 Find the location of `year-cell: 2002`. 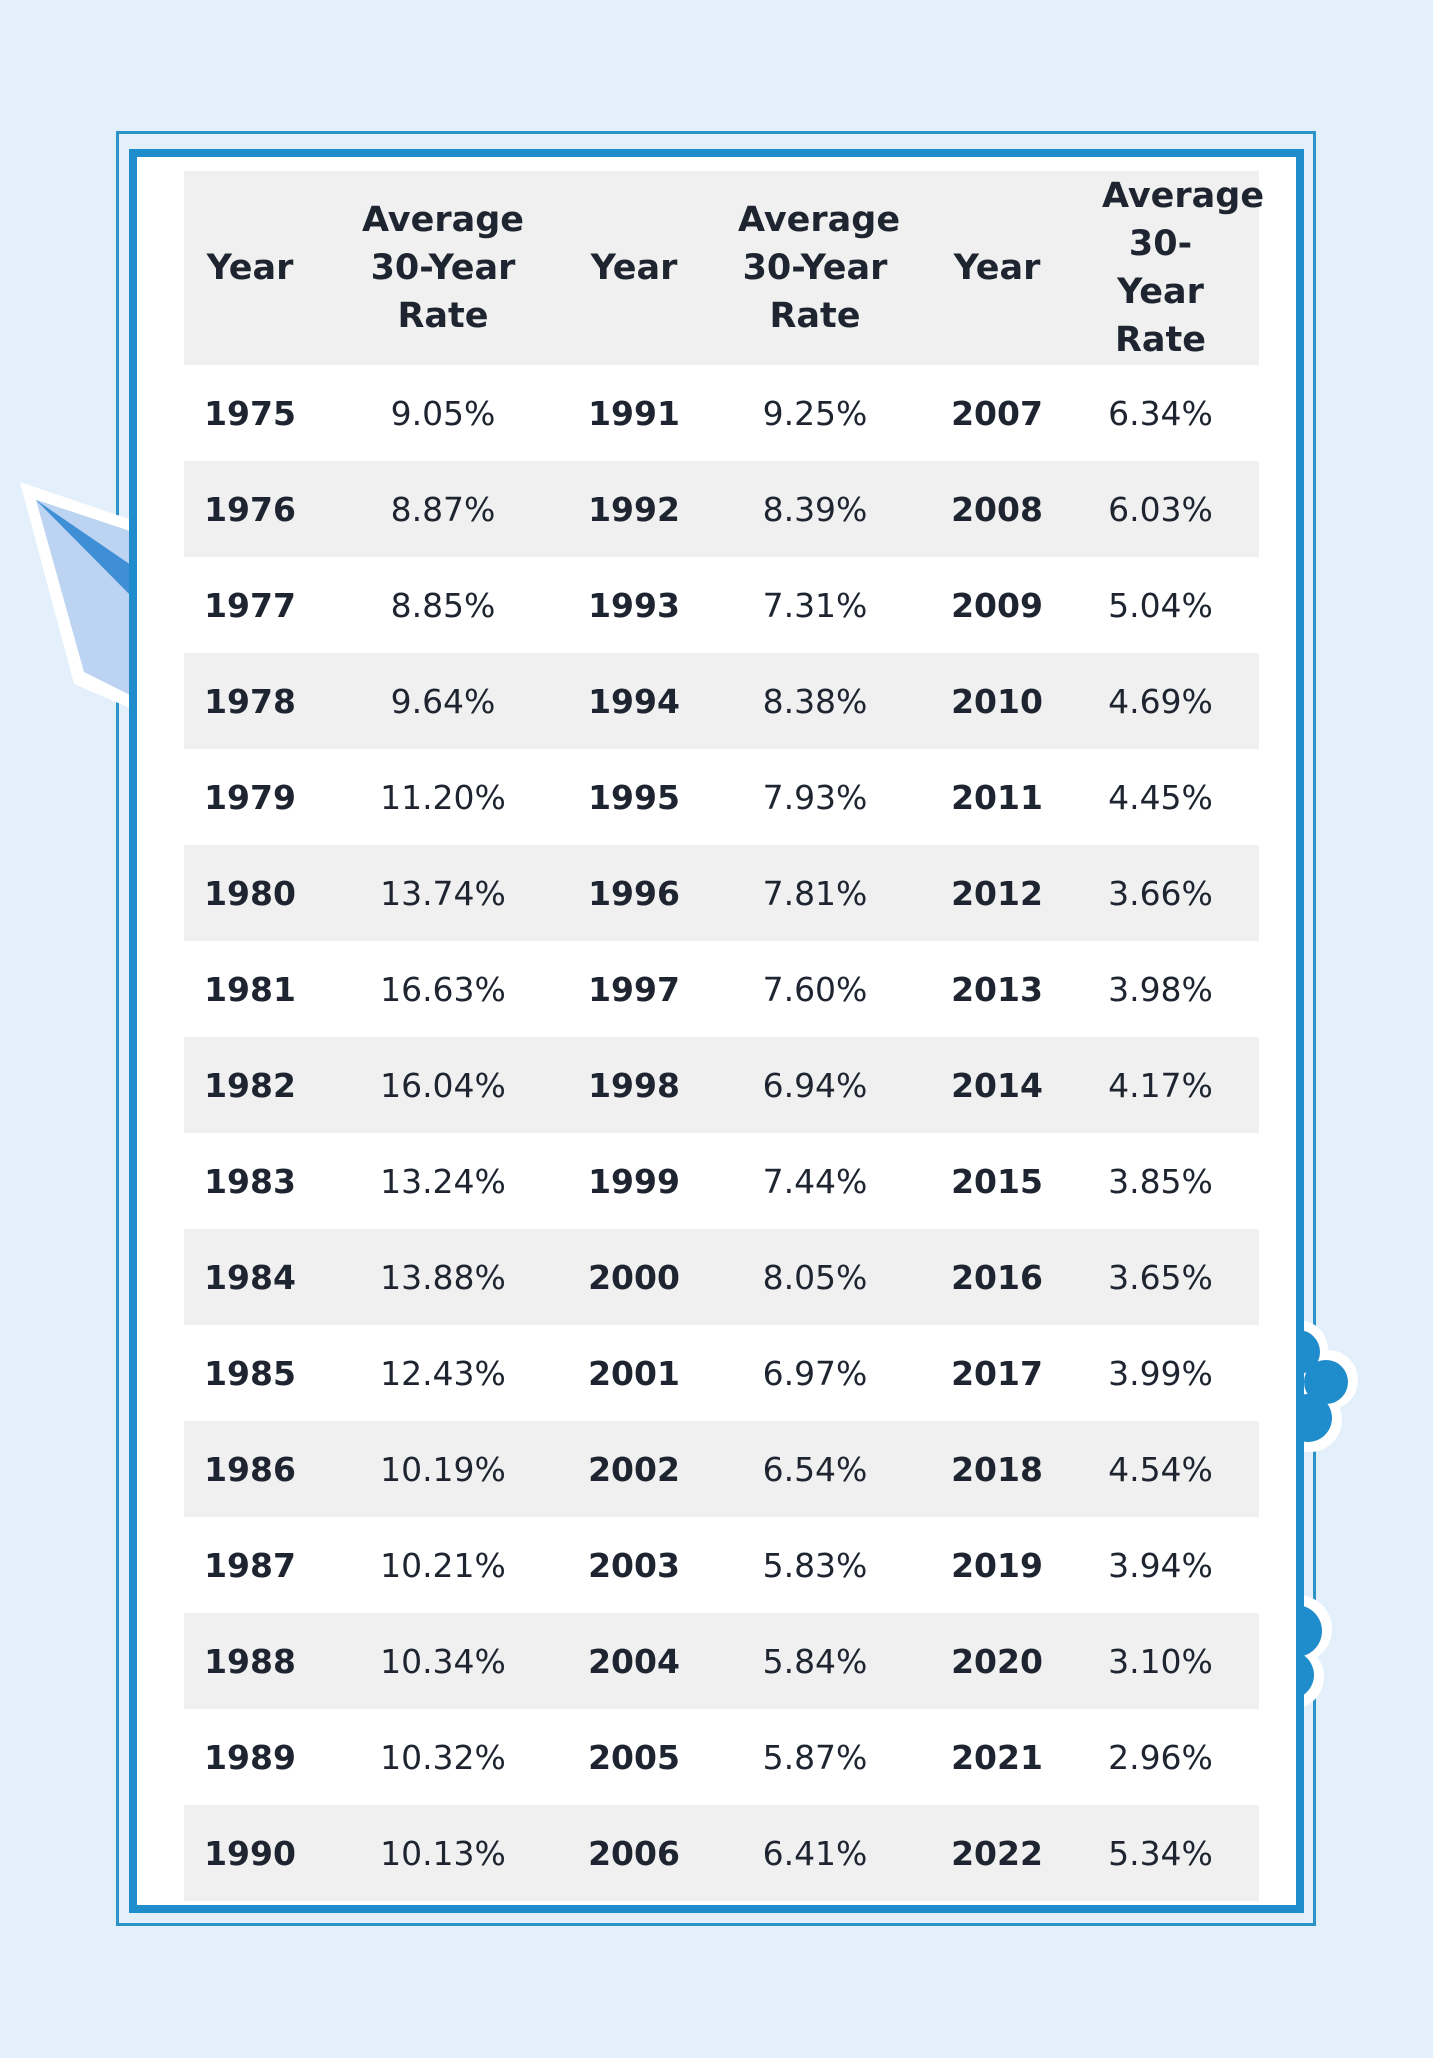

year-cell: 2002 is located at coordinates (634, 1469).